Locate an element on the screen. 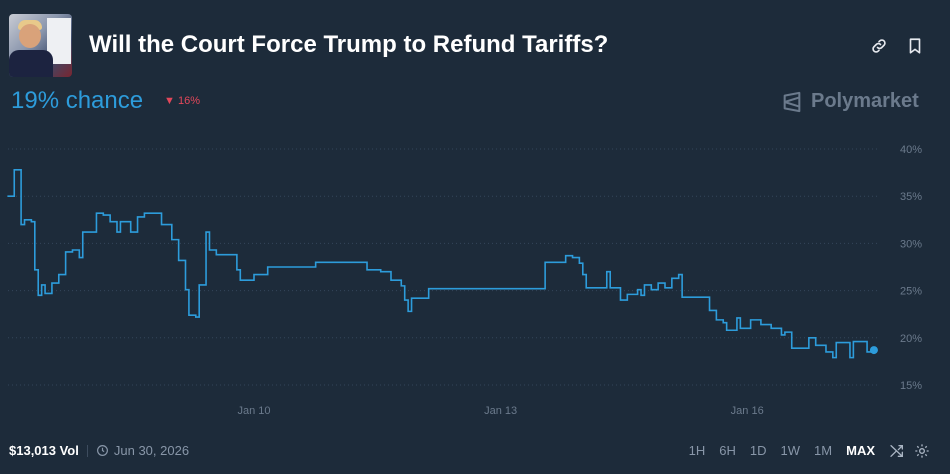 This screenshot has height=474, width=950. y-tick-label: 35% is located at coordinates (911, 197).